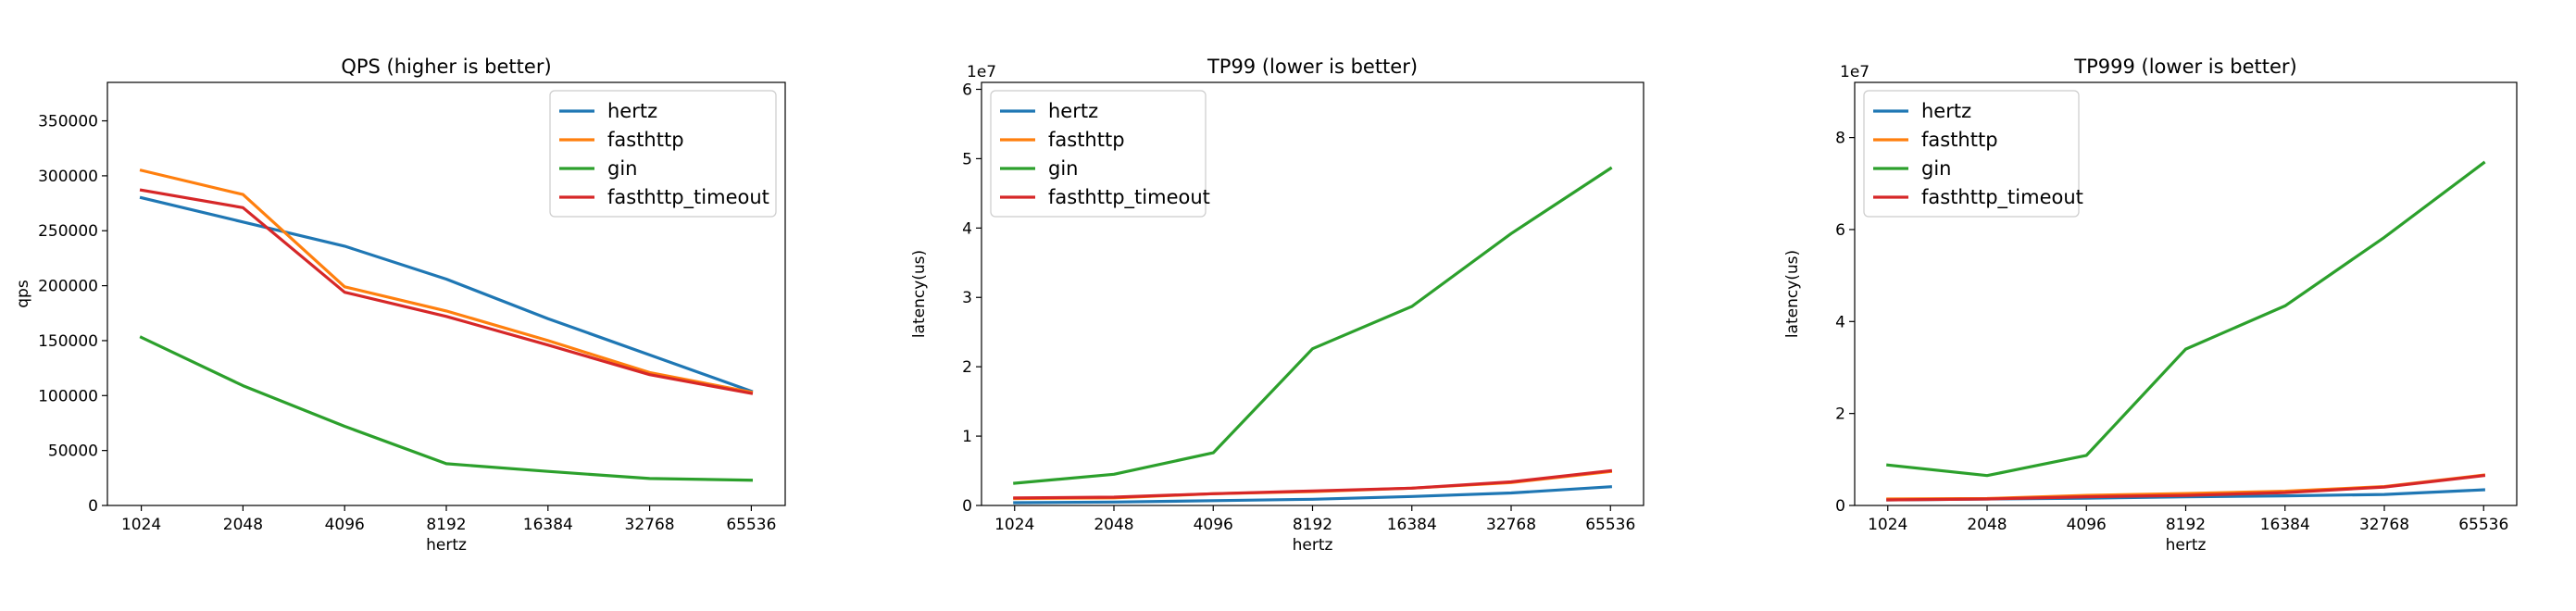 This screenshot has height=611, width=2576. Describe the element at coordinates (73, 452) in the screenshot. I see `y-tick-label: 50000` at that location.